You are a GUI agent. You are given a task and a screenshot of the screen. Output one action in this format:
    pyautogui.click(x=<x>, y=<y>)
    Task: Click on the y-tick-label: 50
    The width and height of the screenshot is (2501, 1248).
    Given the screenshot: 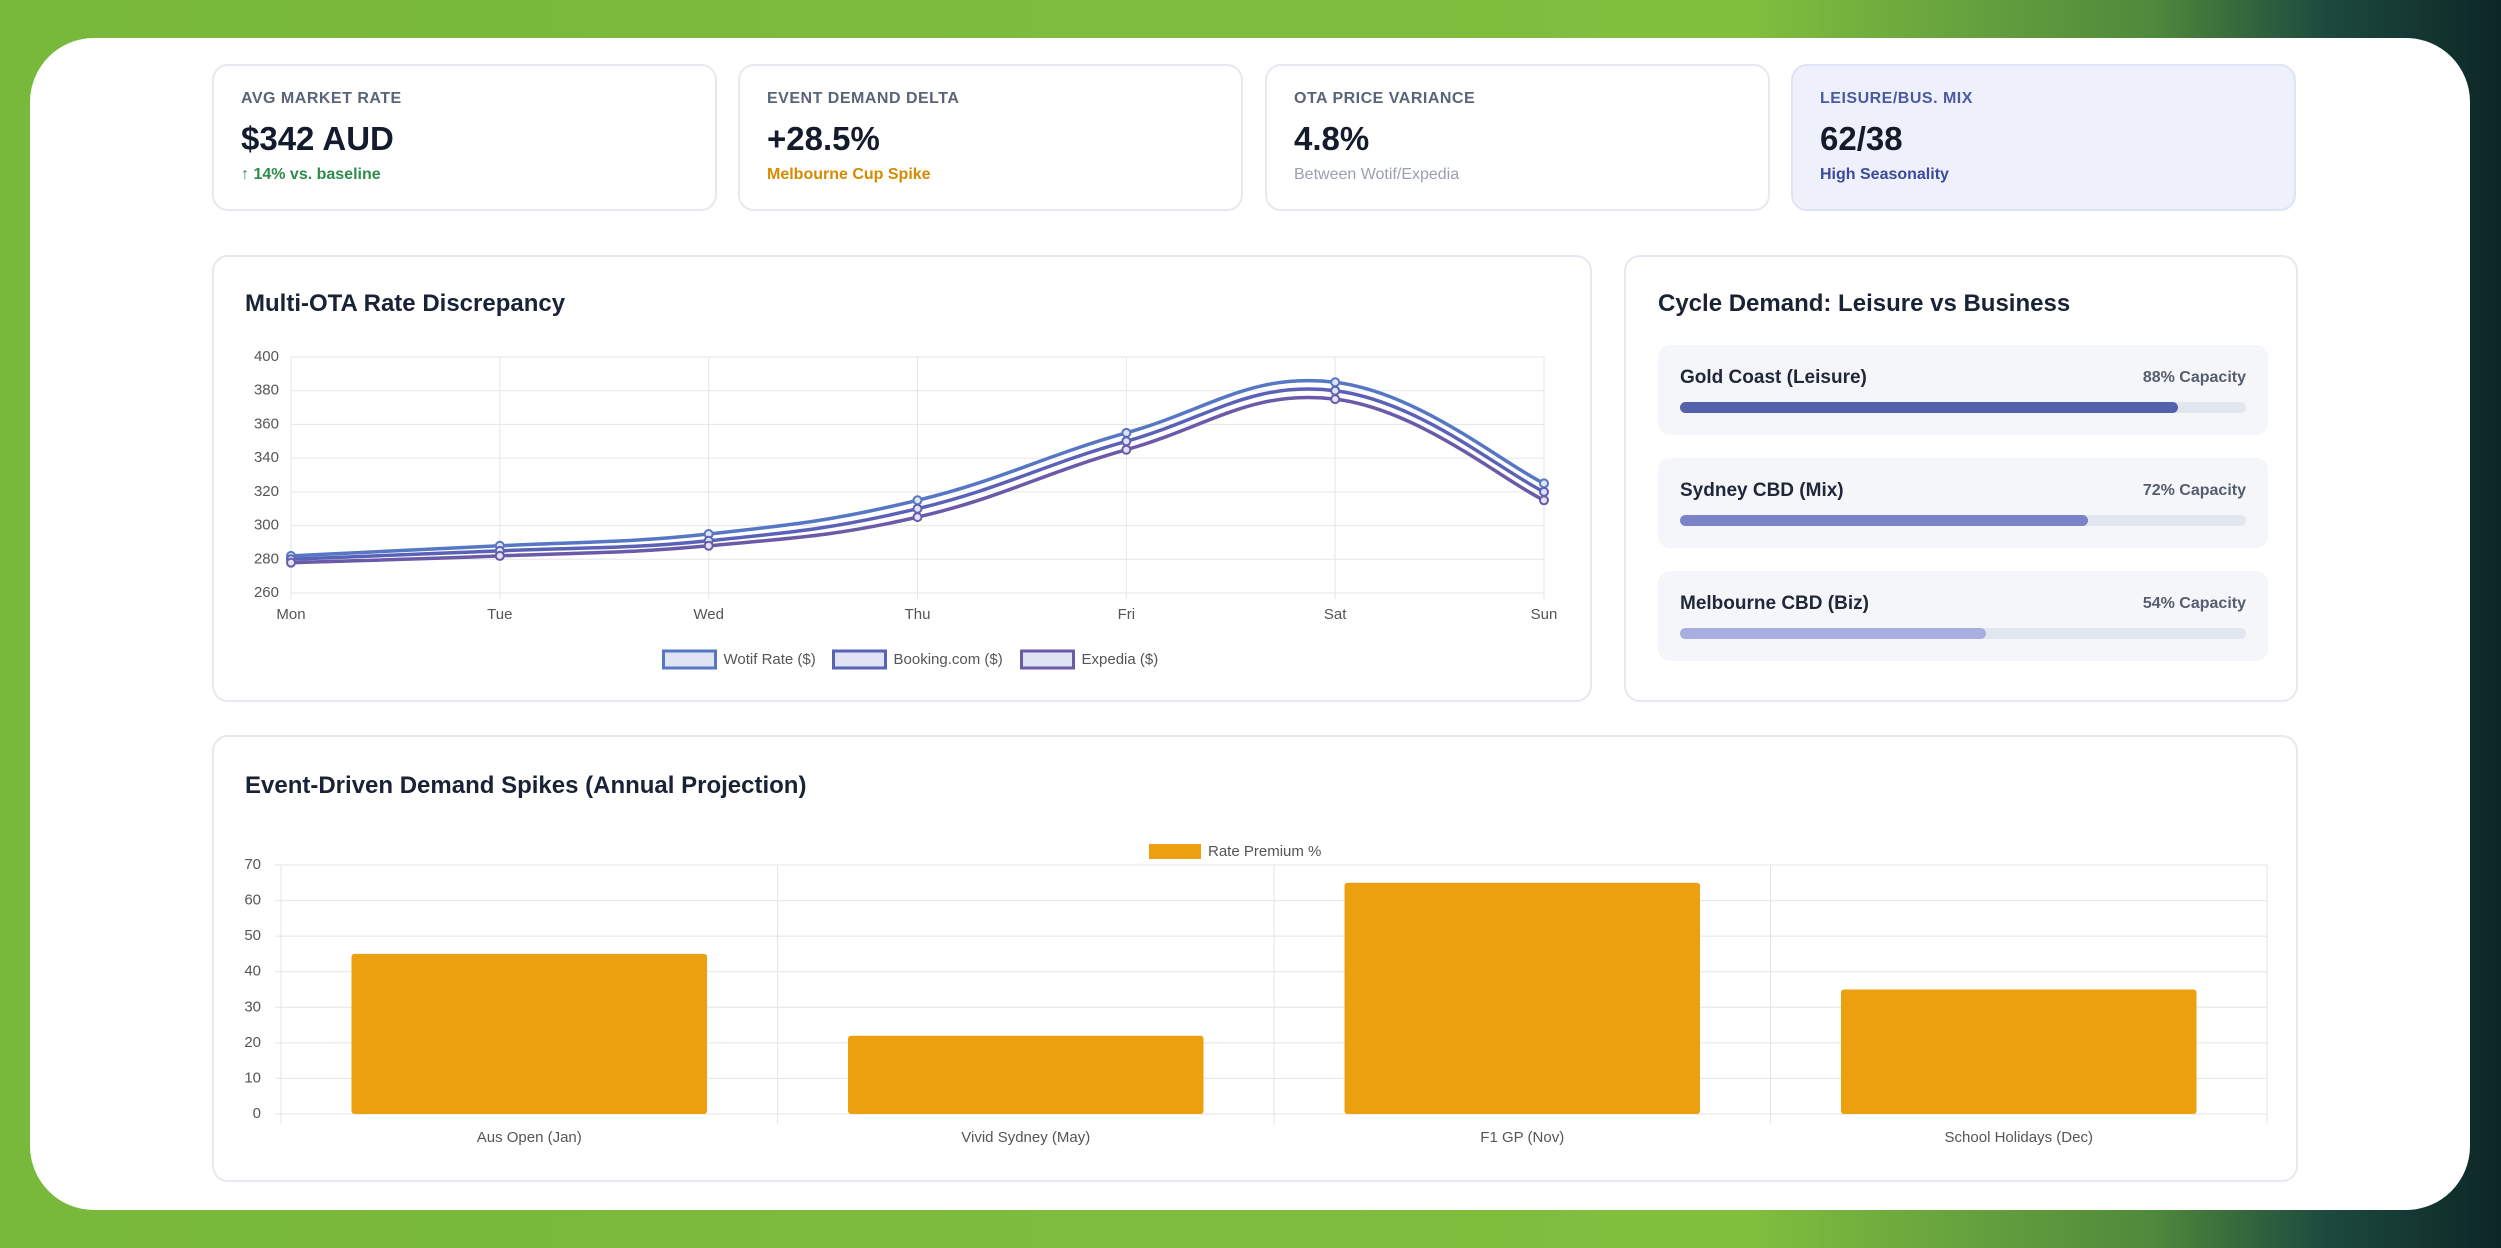 What is the action you would take?
    pyautogui.click(x=252, y=935)
    